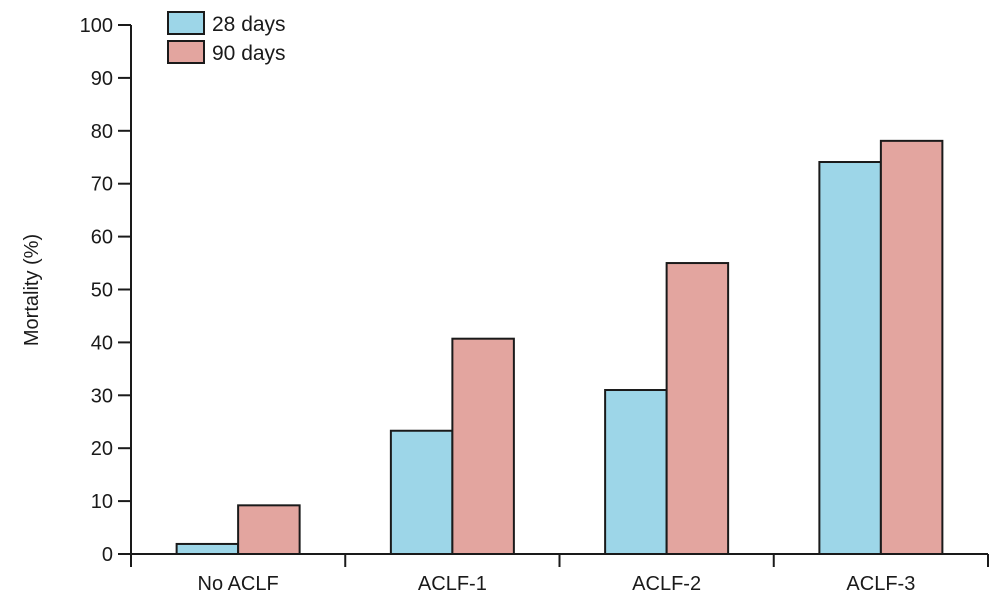  Describe the element at coordinates (32, 290) in the screenshot. I see `y-axis-title: Mortality (%)` at that location.